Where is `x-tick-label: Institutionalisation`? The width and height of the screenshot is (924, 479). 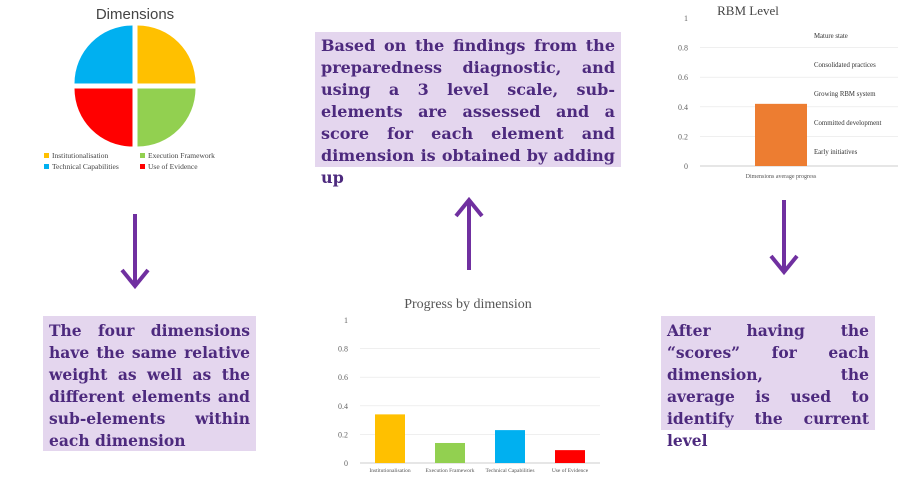
x-tick-label: Institutionalisation is located at coordinates (389, 471).